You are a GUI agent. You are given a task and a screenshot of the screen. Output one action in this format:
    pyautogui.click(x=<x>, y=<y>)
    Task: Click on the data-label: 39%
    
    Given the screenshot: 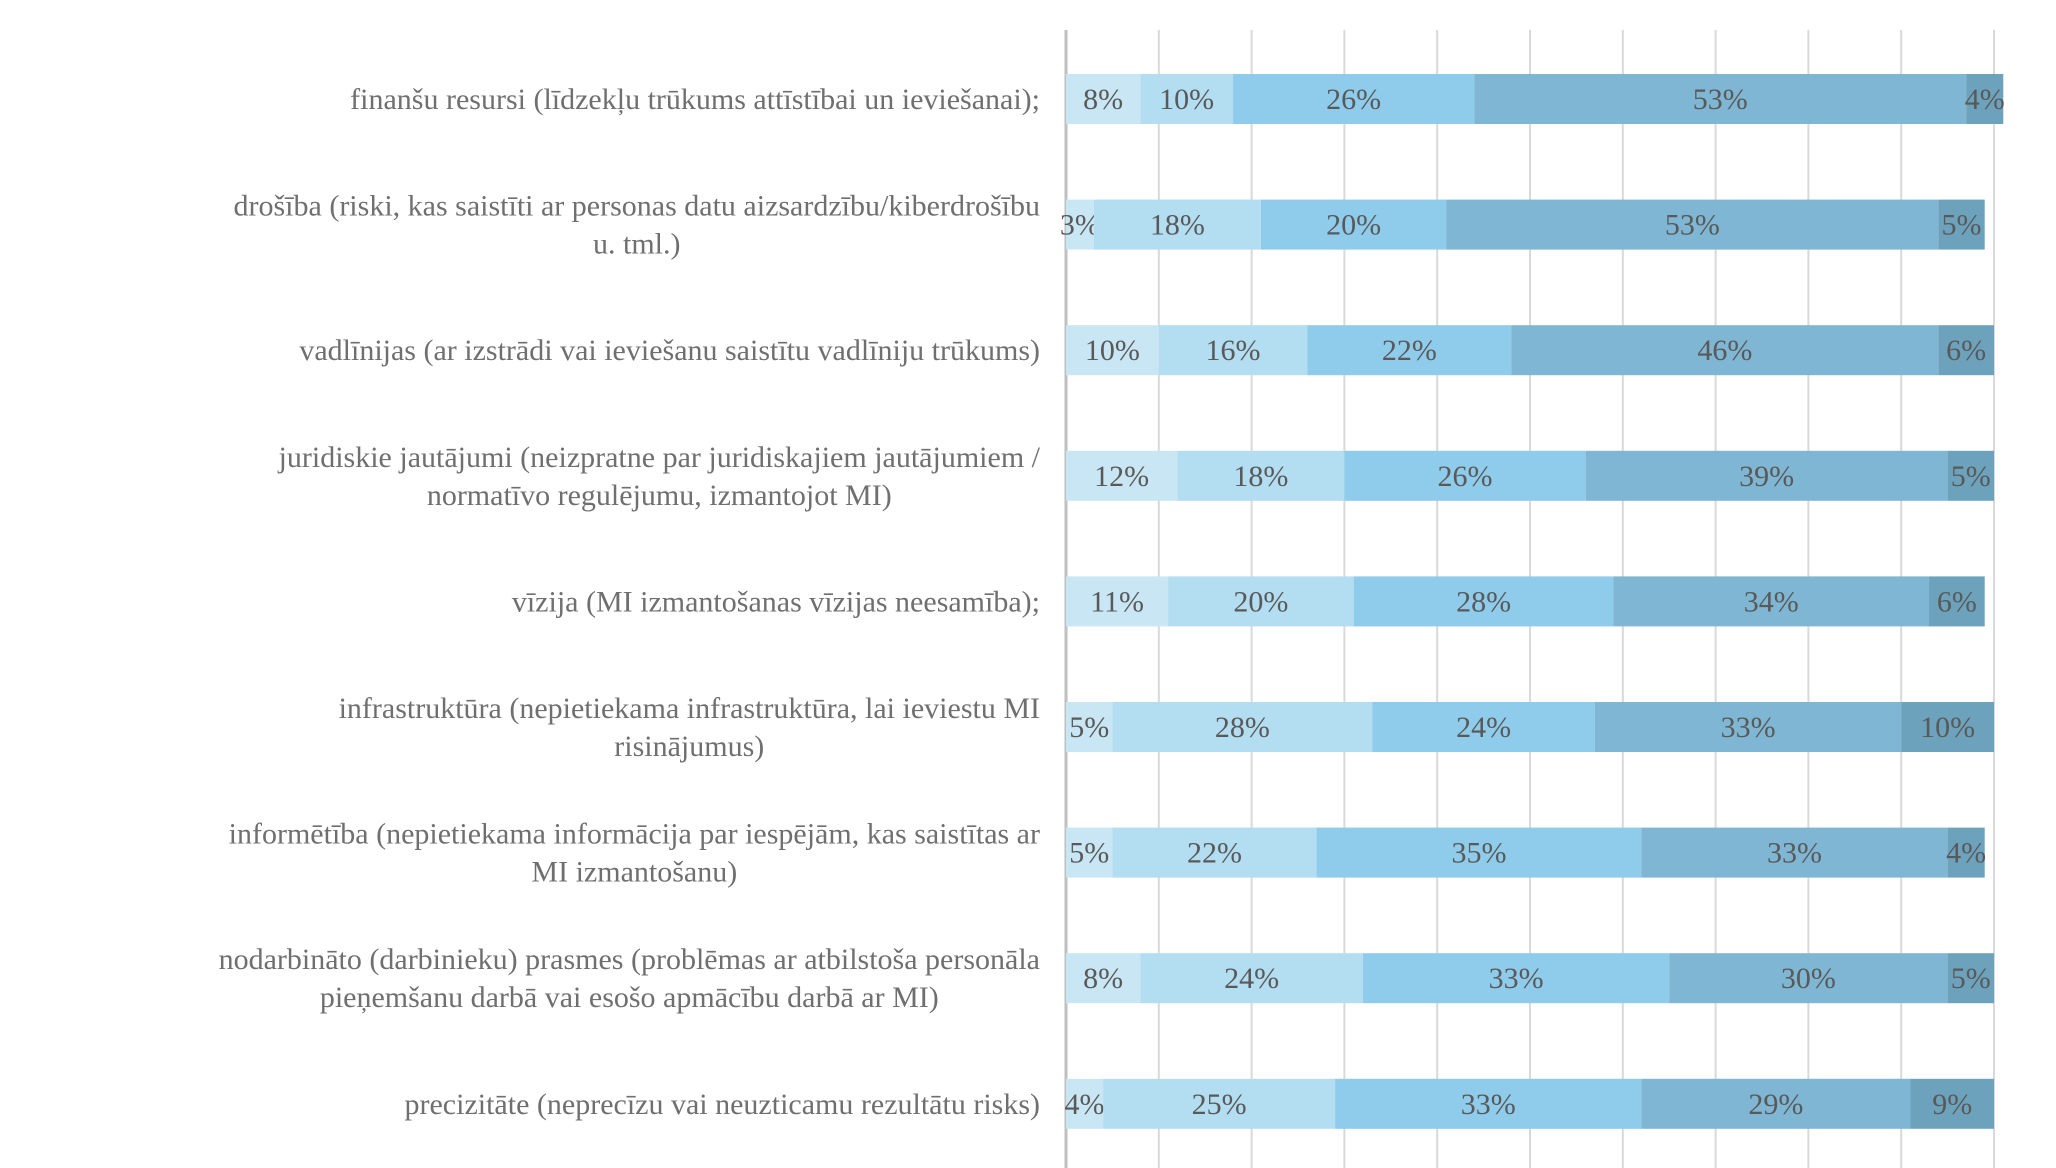 What is the action you would take?
    pyautogui.click(x=1766, y=476)
    